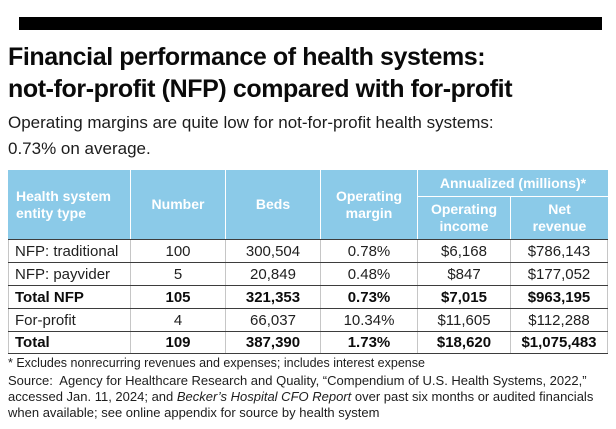 Image resolution: width=616 pixels, height=429 pixels. What do you see at coordinates (464, 342) in the screenshot?
I see `cell-operating-income: $18,620` at bounding box center [464, 342].